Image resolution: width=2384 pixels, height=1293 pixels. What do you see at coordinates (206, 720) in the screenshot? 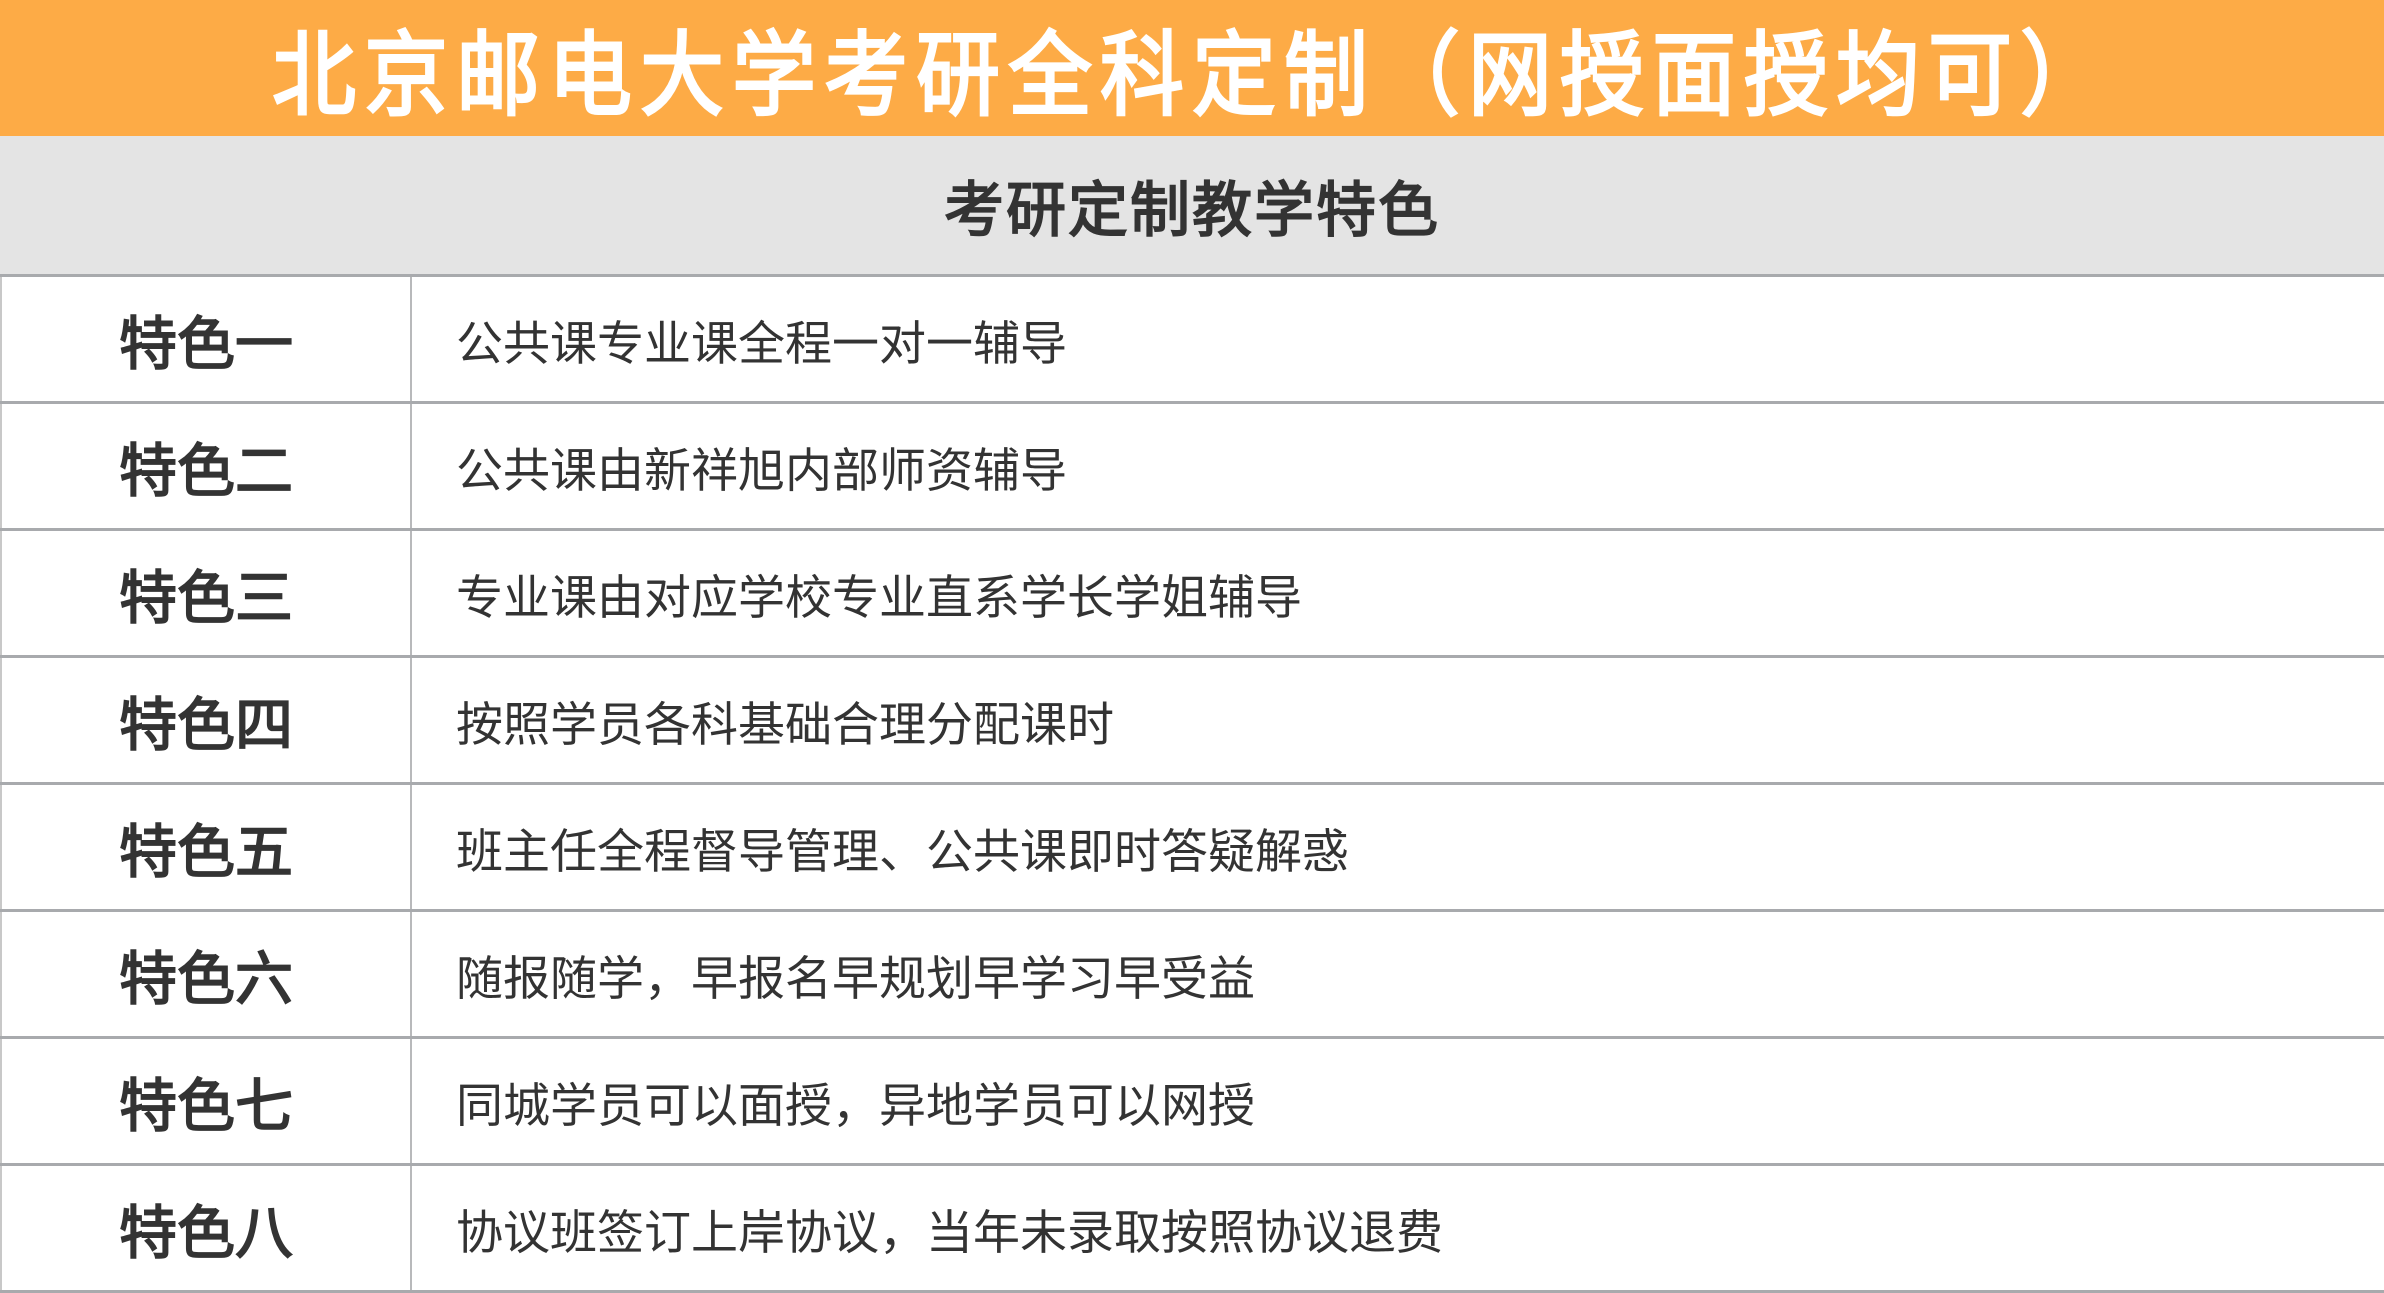
I see `feature-label: 特色四` at bounding box center [206, 720].